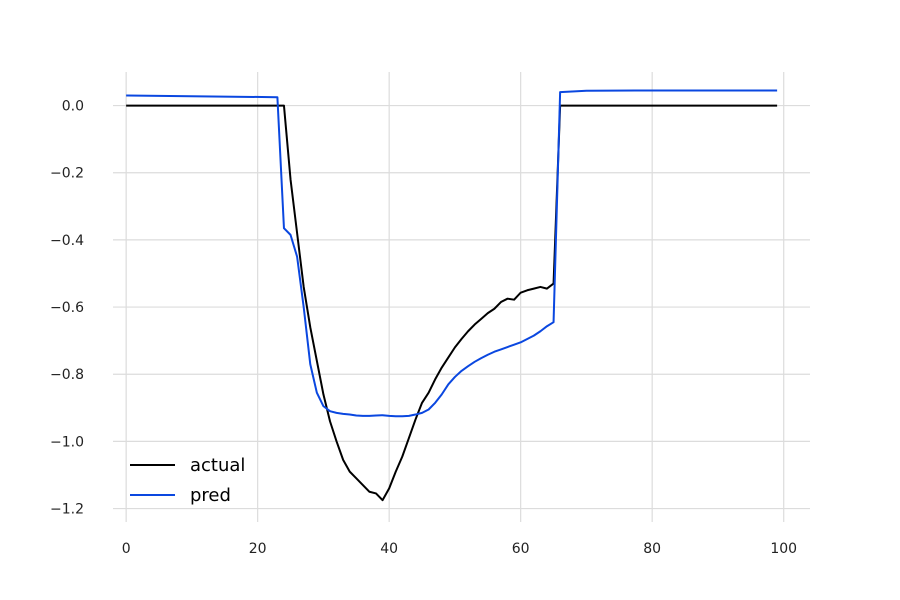 Image resolution: width=900 pixels, height=600 pixels. Describe the element at coordinates (73, 107) in the screenshot. I see `y-tick-label: 0.0` at that location.